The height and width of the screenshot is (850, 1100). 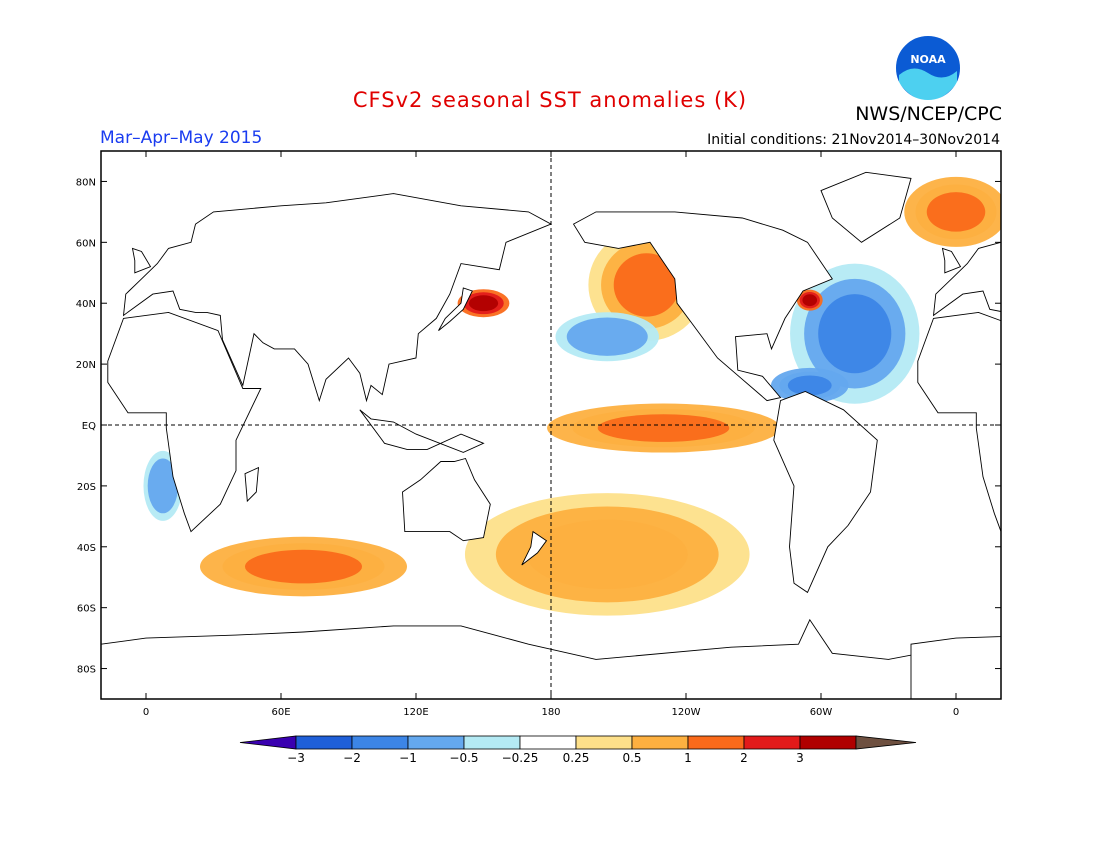 I want to click on colorbar-label: −0.25, so click(x=520, y=758).